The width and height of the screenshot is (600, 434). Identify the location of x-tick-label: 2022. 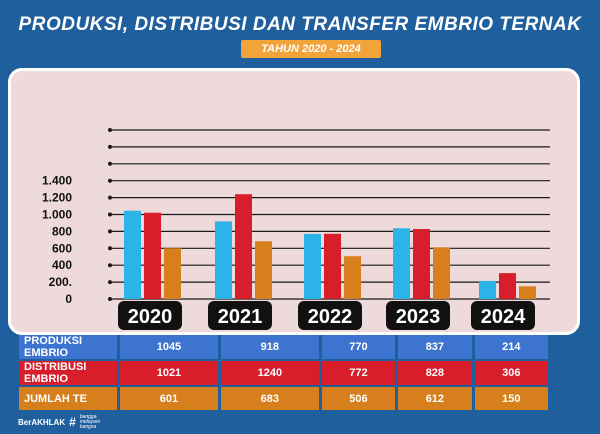
(330, 317).